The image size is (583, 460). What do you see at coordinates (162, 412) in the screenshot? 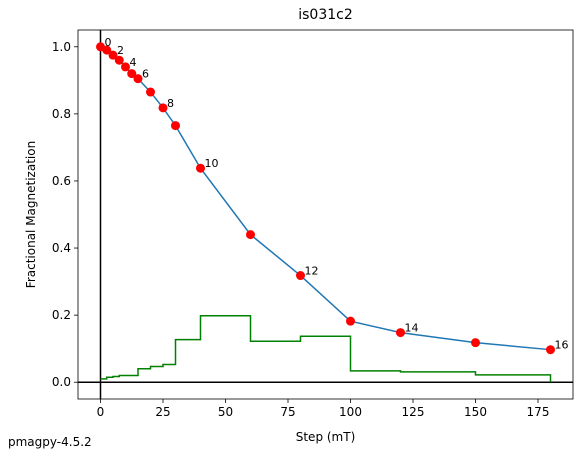
I see `x-tick-label: 25` at bounding box center [162, 412].